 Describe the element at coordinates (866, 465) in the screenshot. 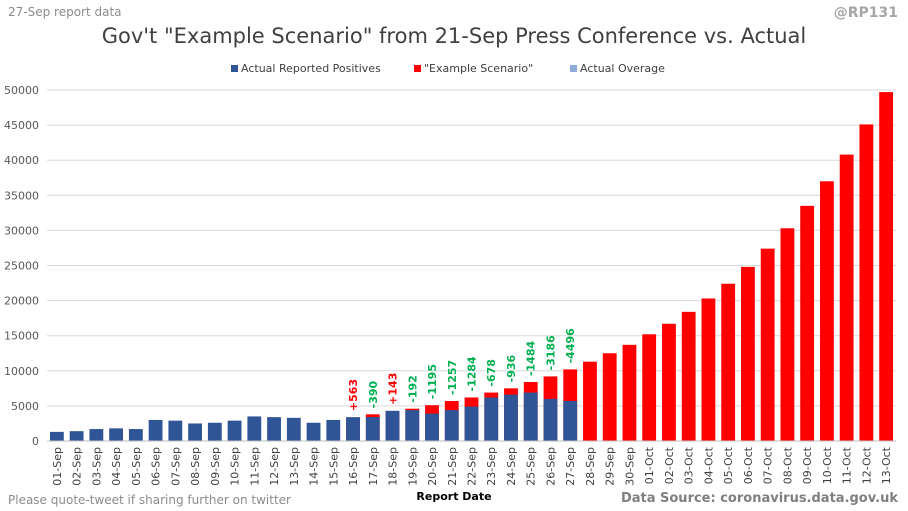

I see `x-tick-label: 12-Oct` at that location.